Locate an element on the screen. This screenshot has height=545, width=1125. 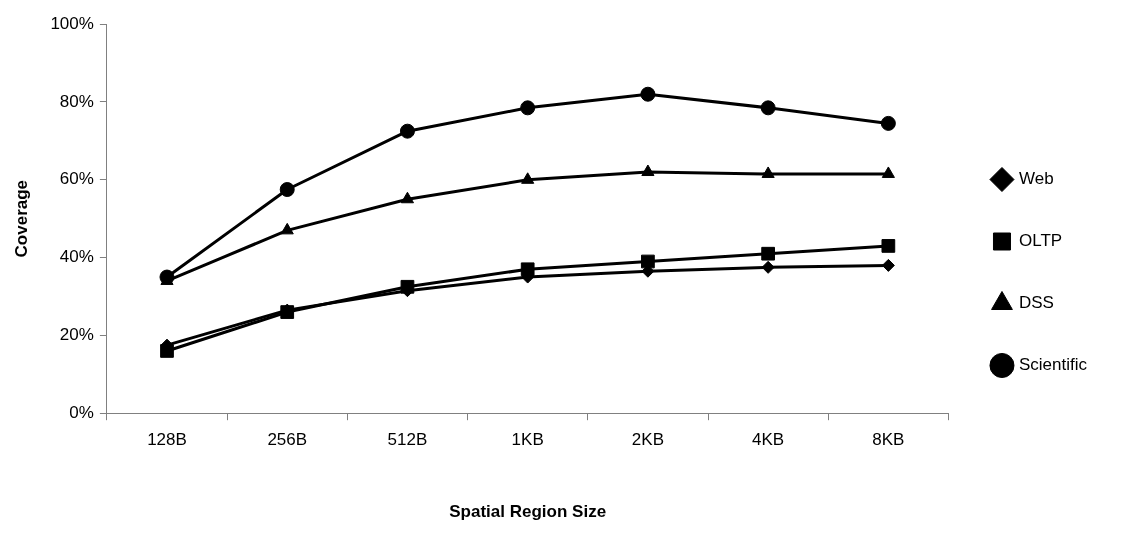
x-tick-label: 1KB is located at coordinates (527, 440).